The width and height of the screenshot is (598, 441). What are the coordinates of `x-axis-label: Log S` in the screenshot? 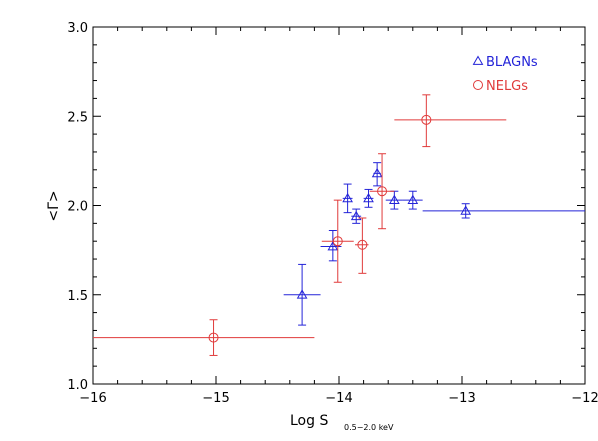 It's located at (309, 421).